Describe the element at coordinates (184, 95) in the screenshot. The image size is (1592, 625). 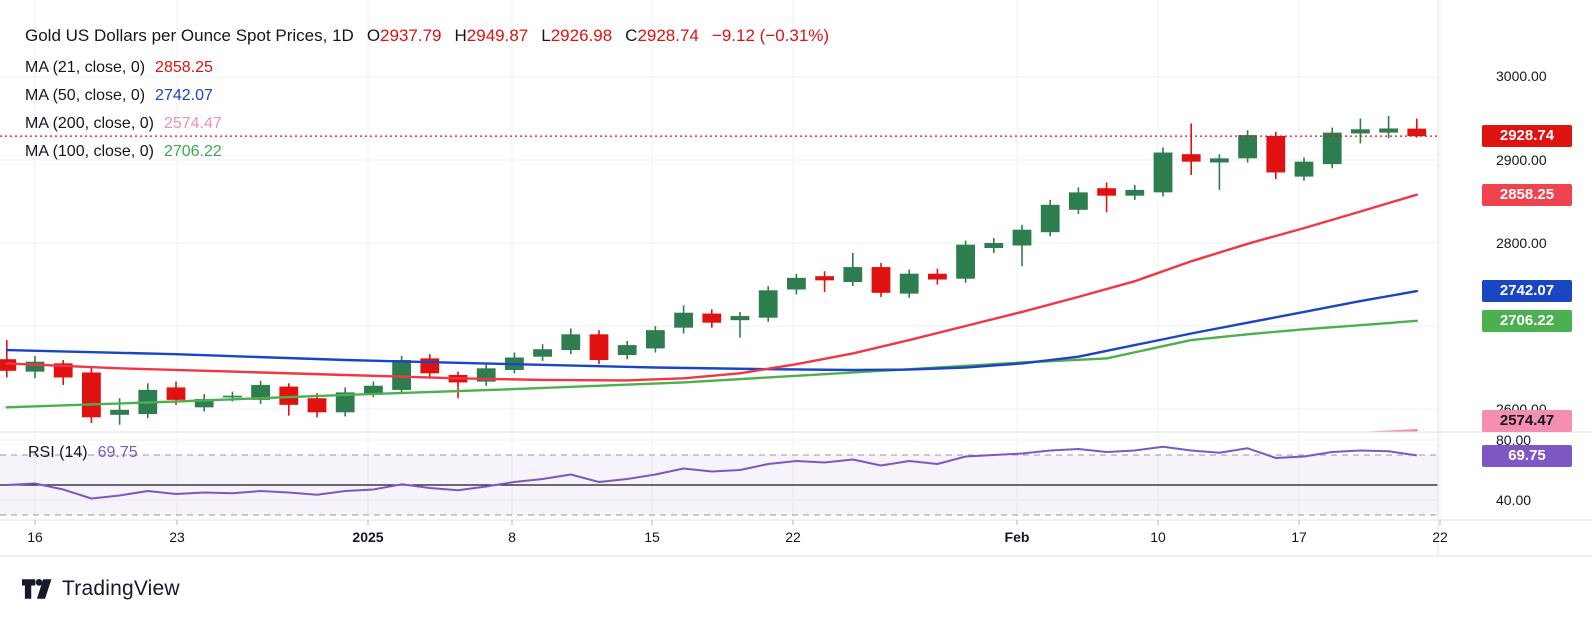
I see `ma-50-value: 2742.07` at that location.